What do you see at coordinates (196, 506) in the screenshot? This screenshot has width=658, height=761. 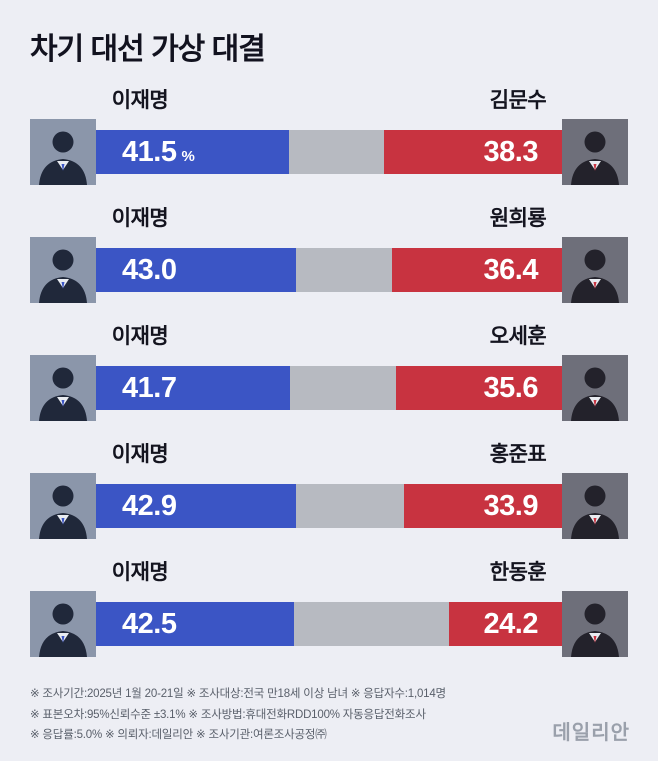 I see `bar-left: 42.9` at bounding box center [196, 506].